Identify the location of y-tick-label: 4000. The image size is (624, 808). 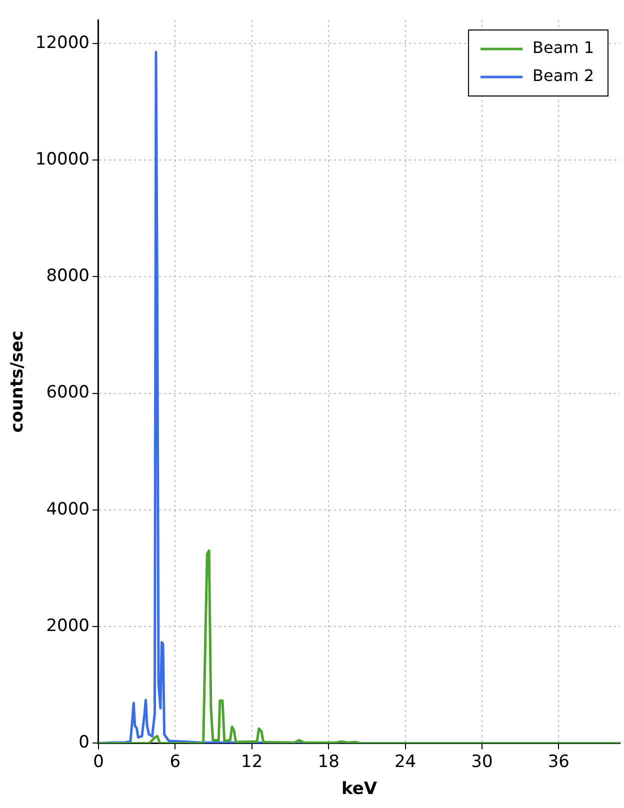
(68, 509).